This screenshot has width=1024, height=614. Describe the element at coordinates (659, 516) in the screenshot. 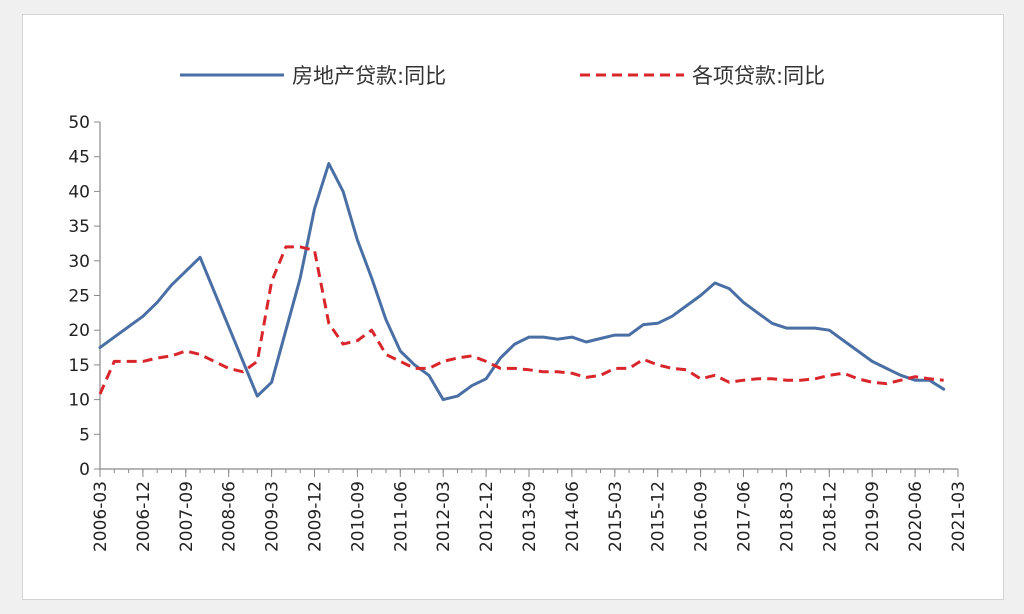

I see `x-tick-label: 2015-12` at that location.